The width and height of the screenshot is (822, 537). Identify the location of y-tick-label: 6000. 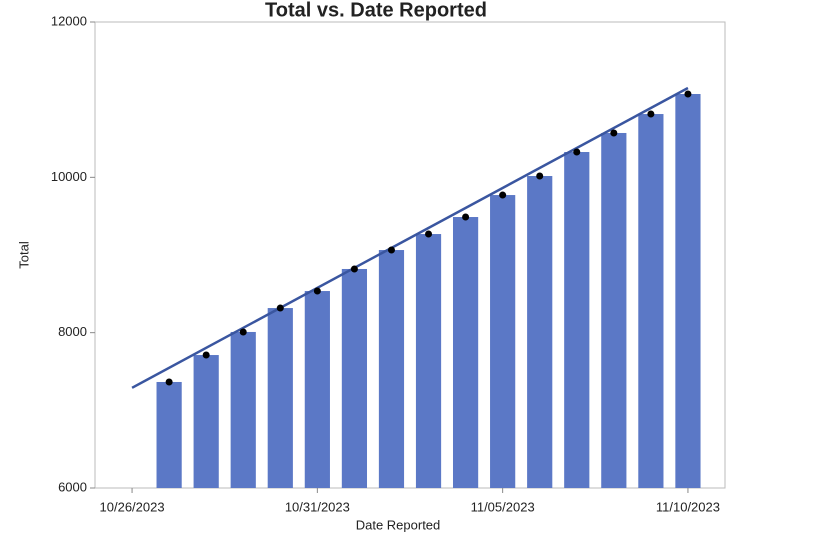
(72, 486).